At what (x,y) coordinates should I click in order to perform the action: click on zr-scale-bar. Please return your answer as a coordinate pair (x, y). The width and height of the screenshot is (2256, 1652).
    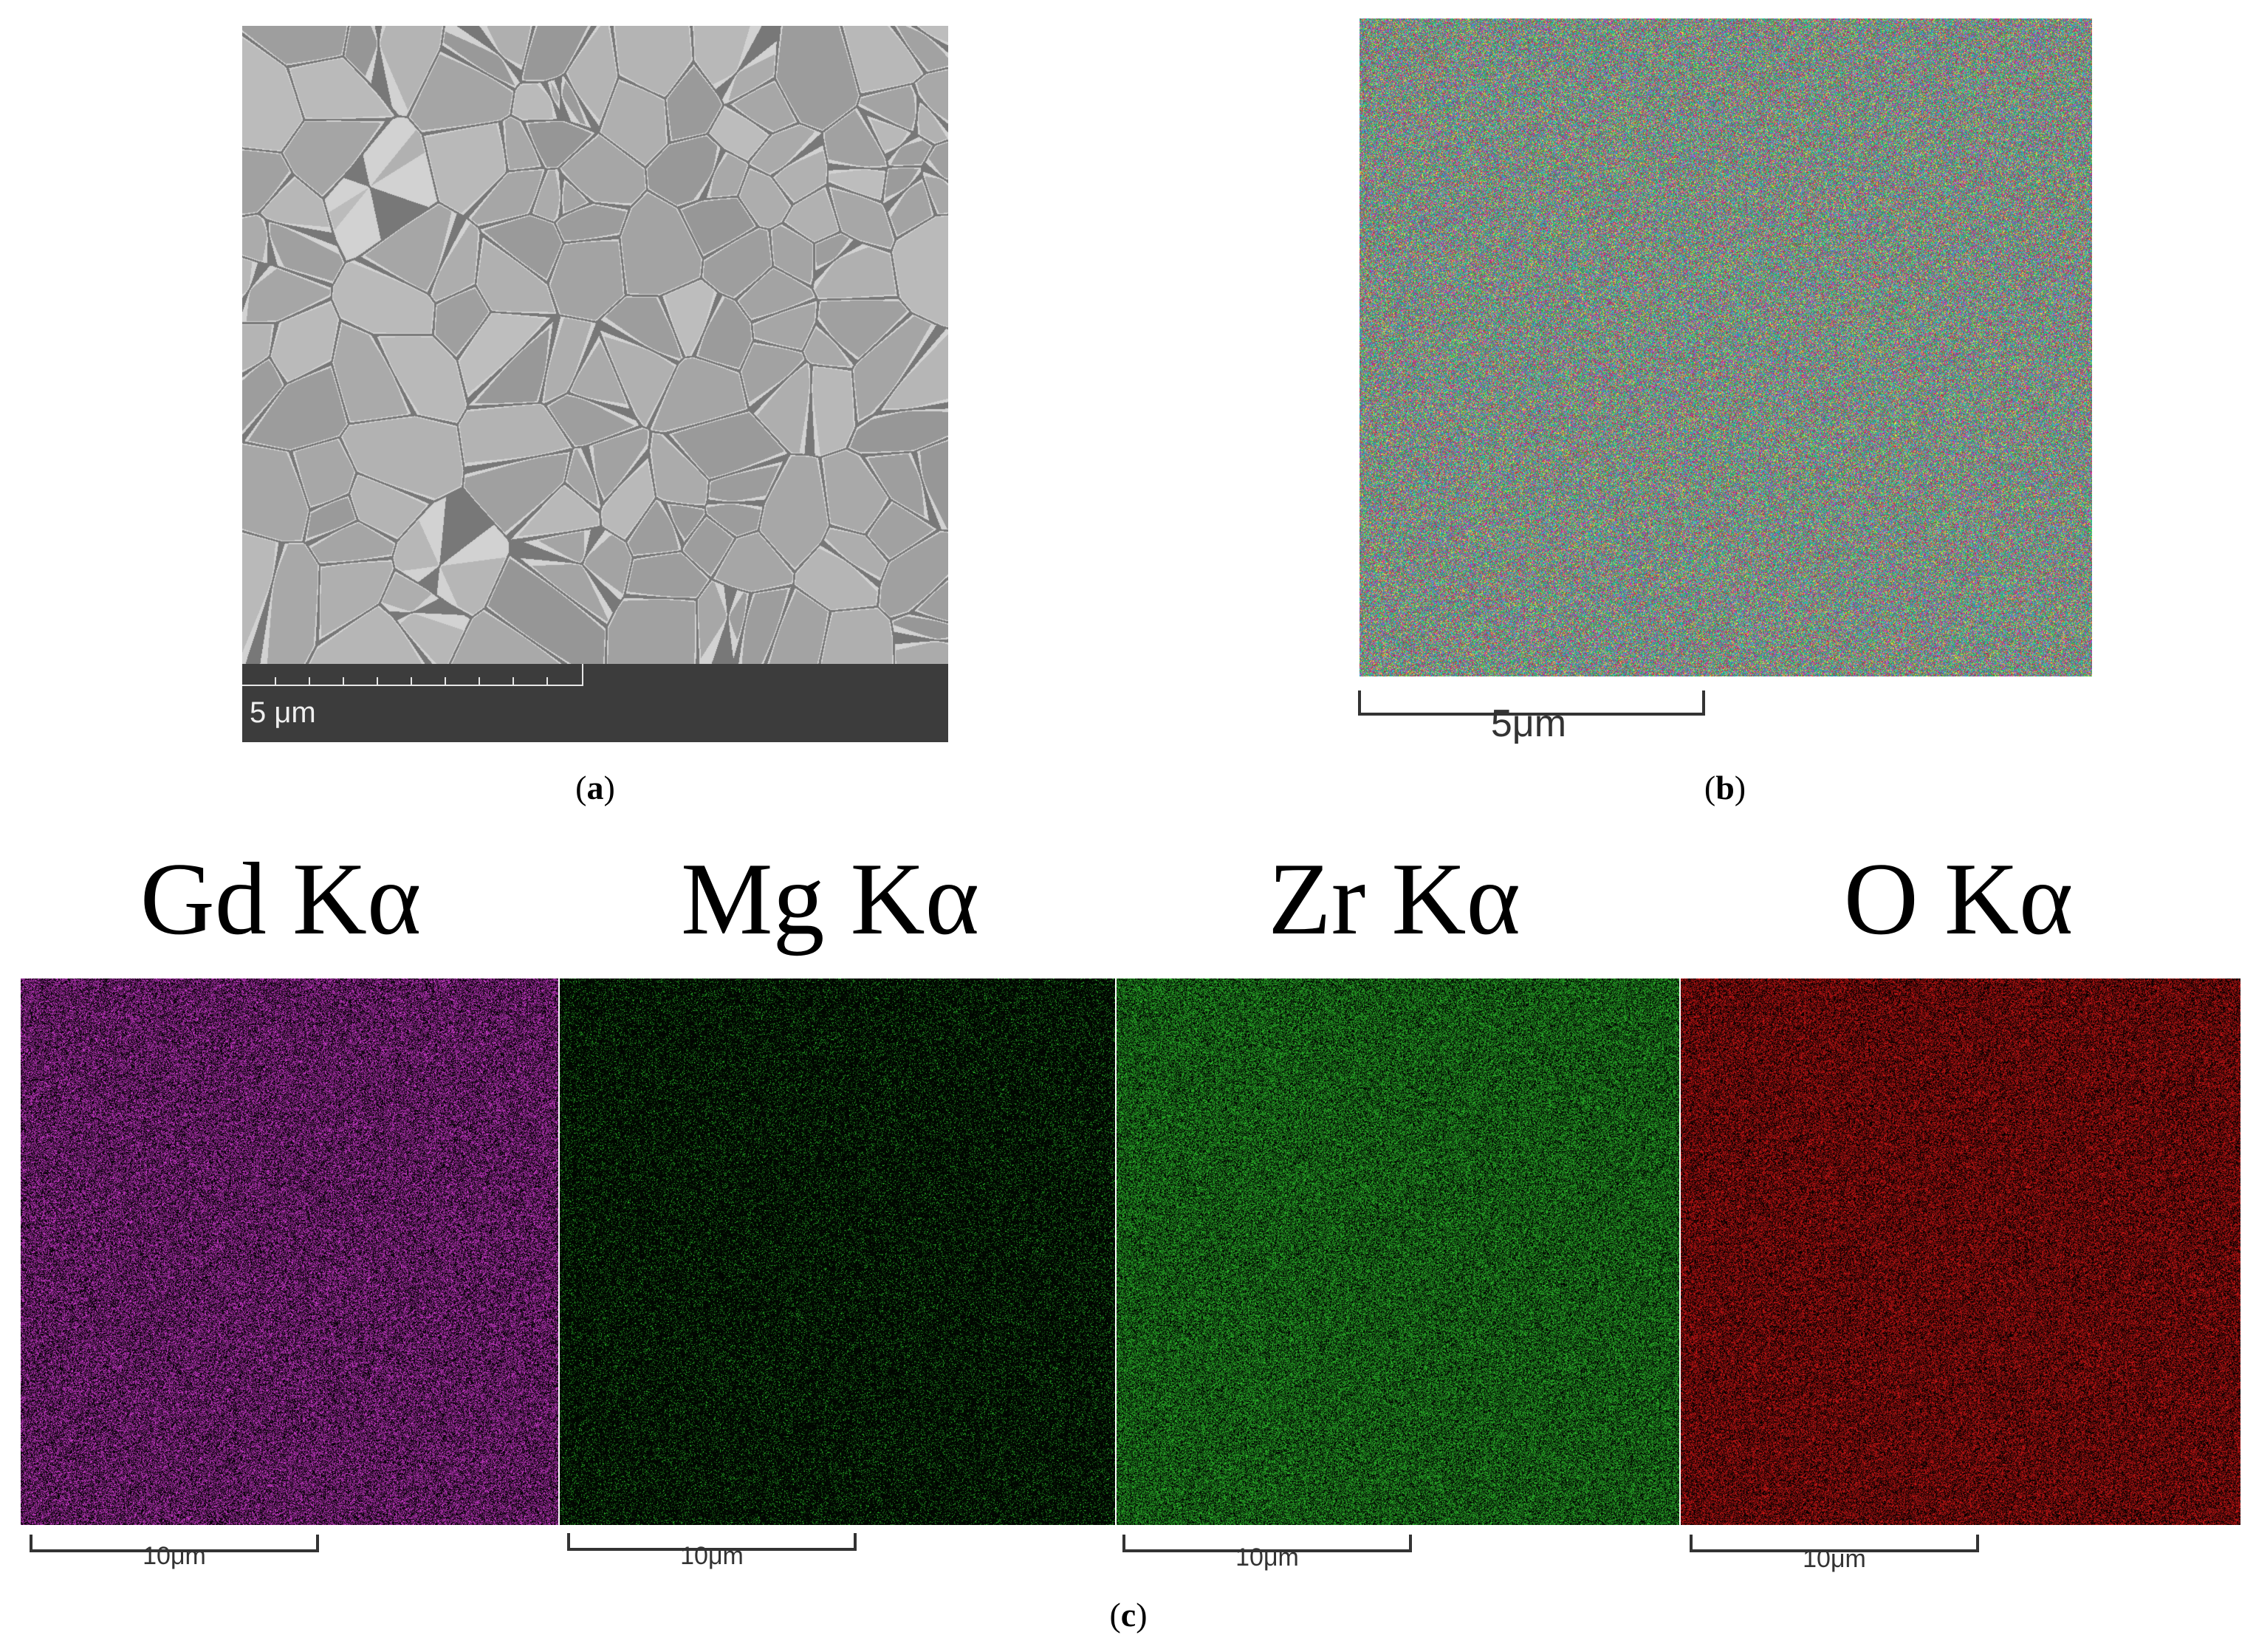
    Looking at the image, I should click on (1267, 1543).